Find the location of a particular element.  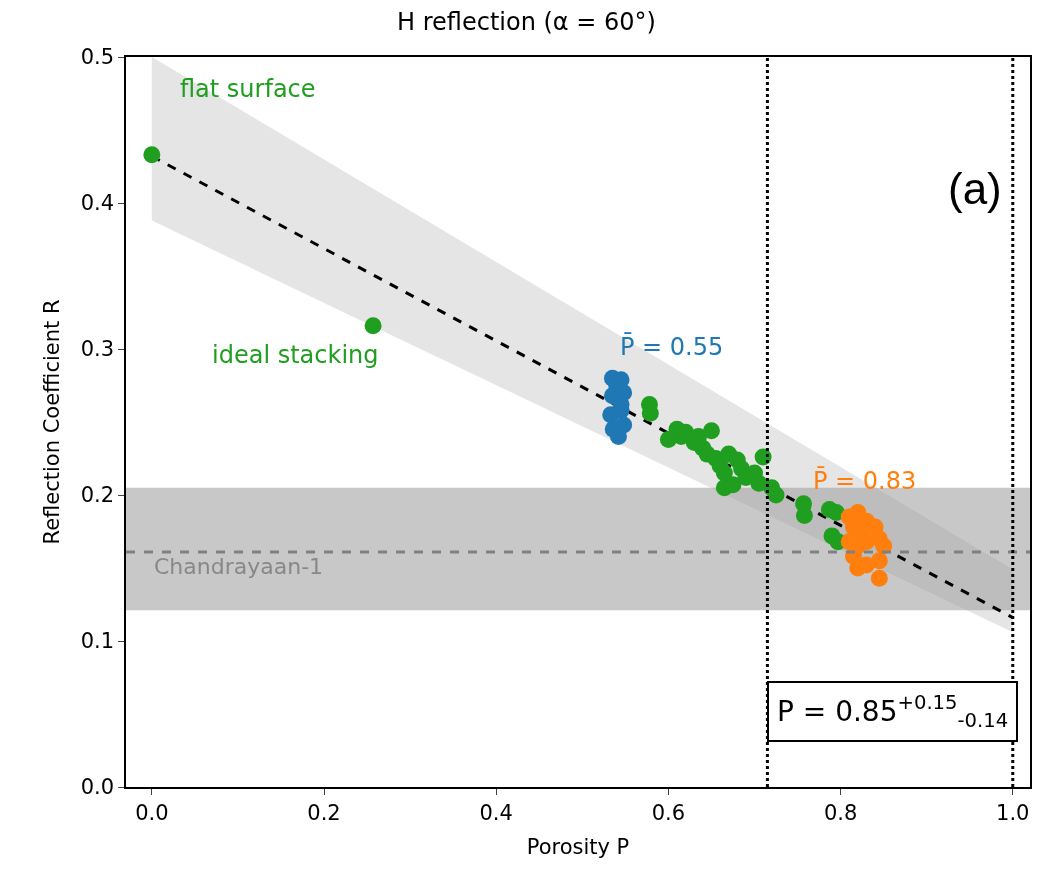

annotation: ideal stacking is located at coordinates (295, 355).